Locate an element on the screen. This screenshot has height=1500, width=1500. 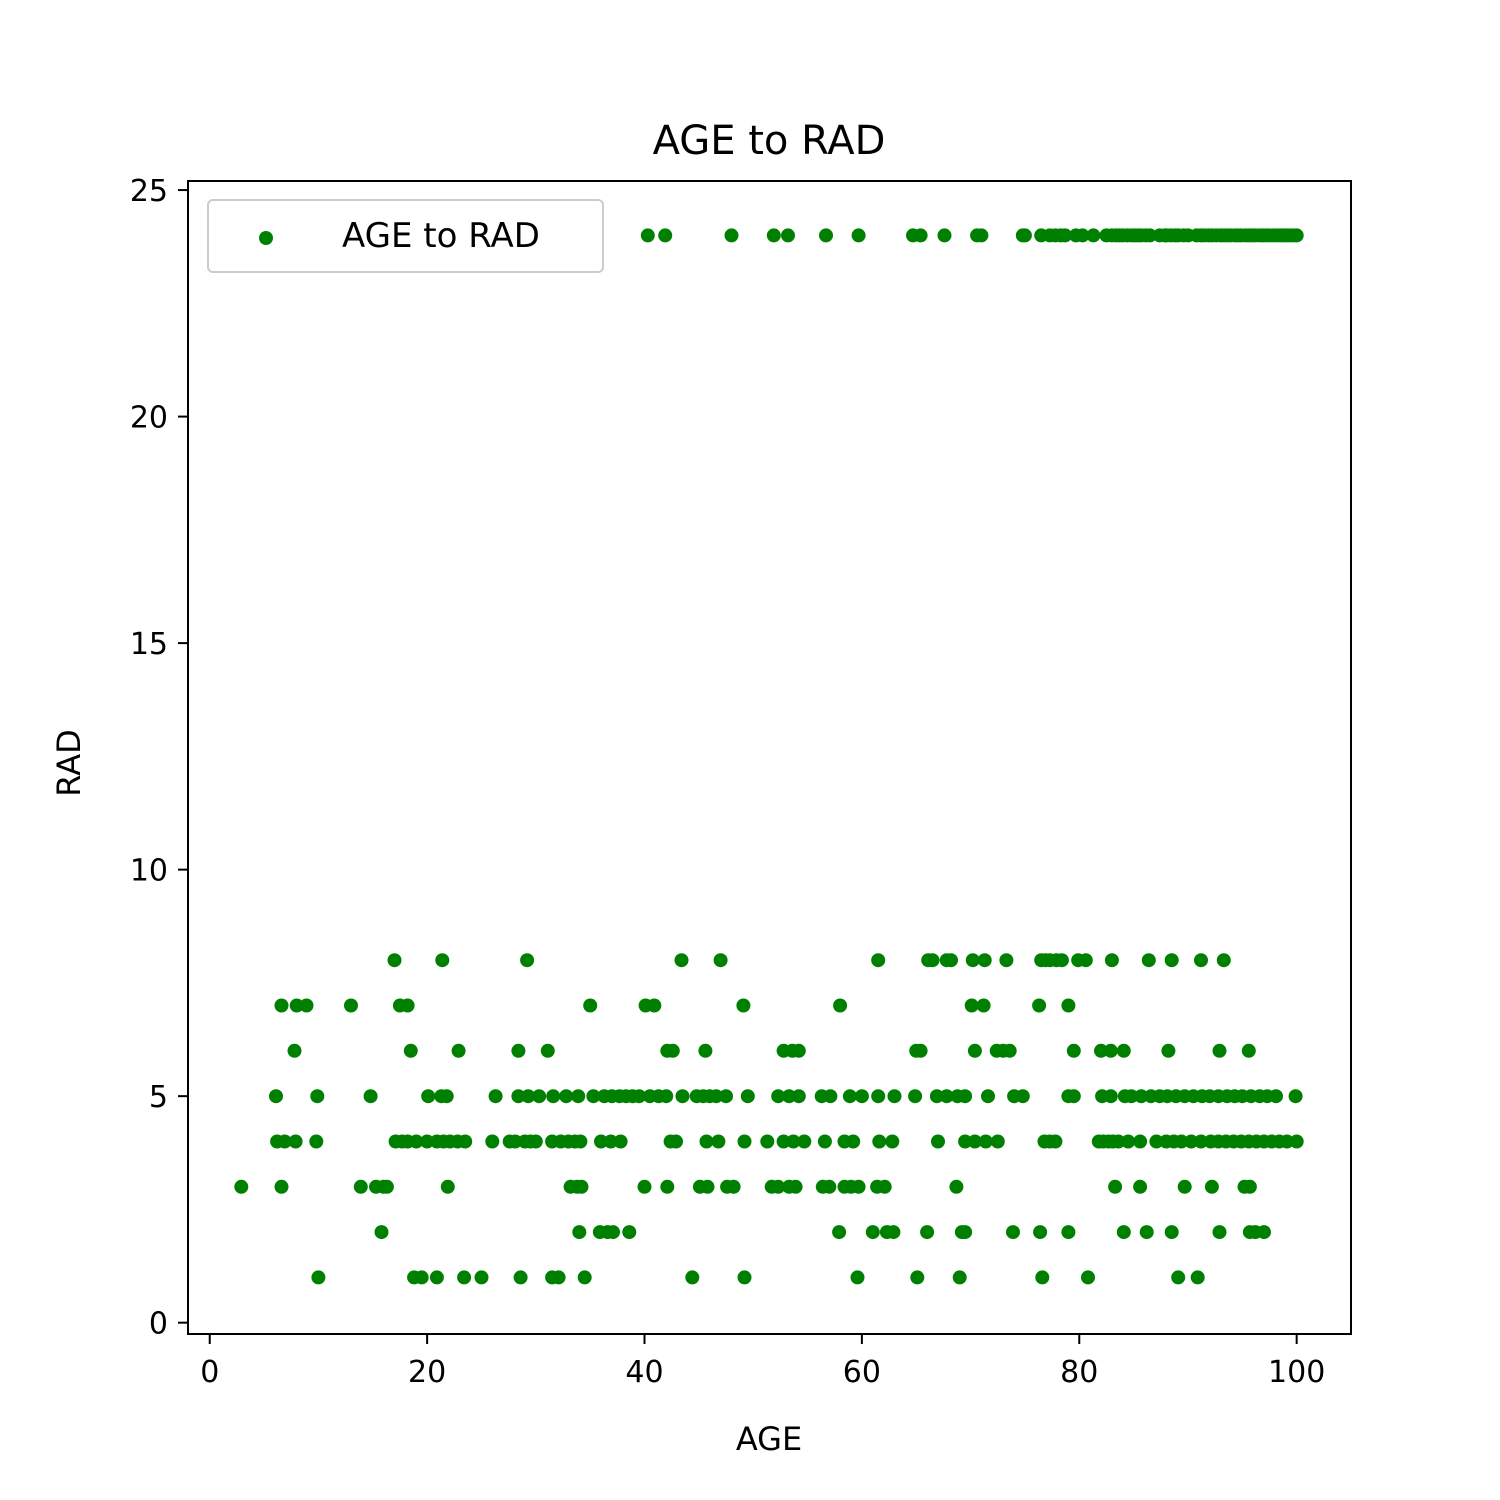
x-tick-label: 80 is located at coordinates (1079, 1372).